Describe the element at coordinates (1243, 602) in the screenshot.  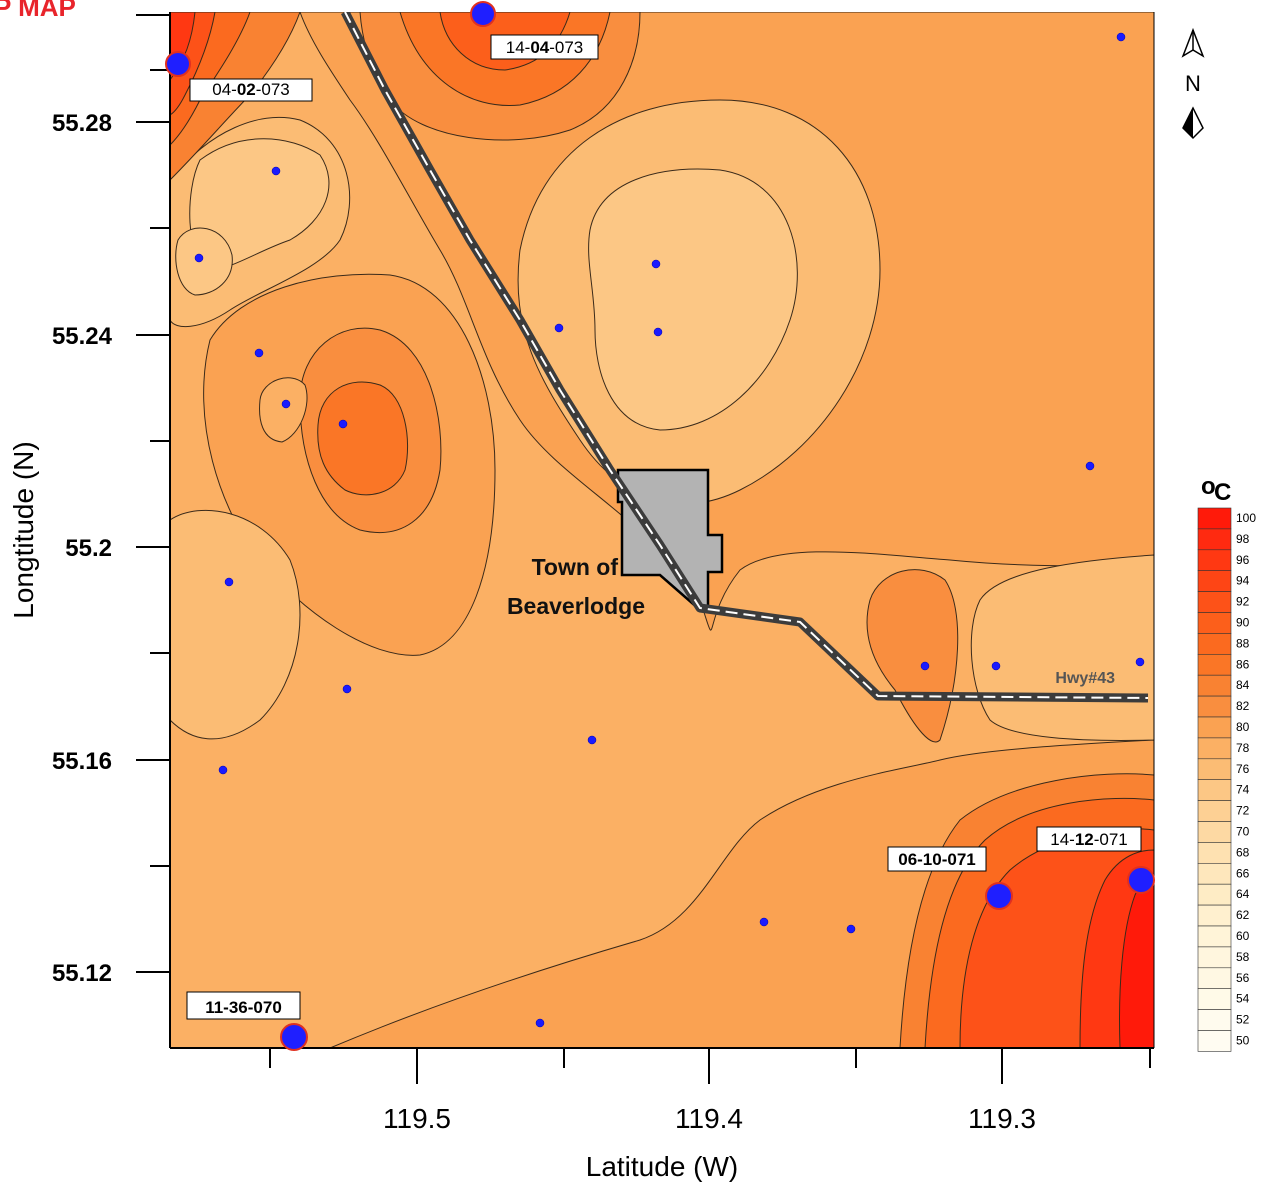
I see `legend-value-label: 92` at that location.